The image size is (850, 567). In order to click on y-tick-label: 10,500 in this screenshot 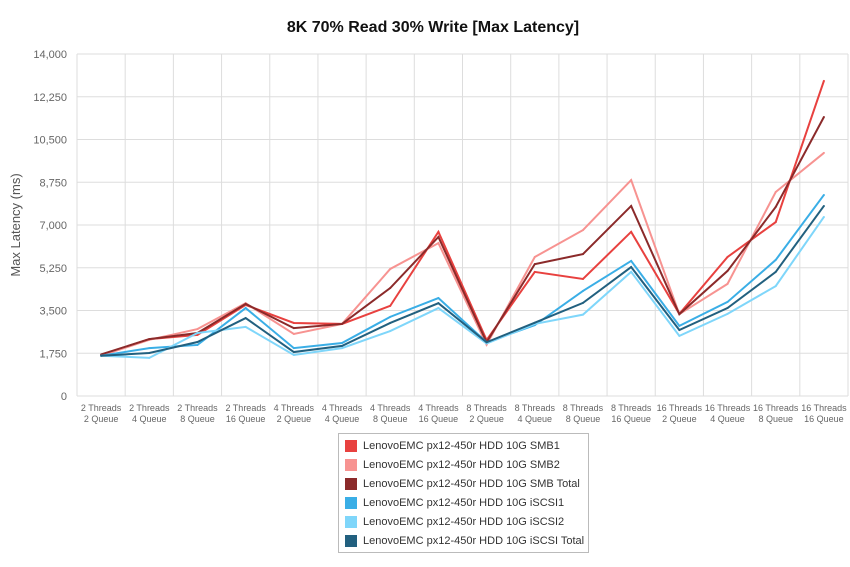, I will do `click(50, 141)`.